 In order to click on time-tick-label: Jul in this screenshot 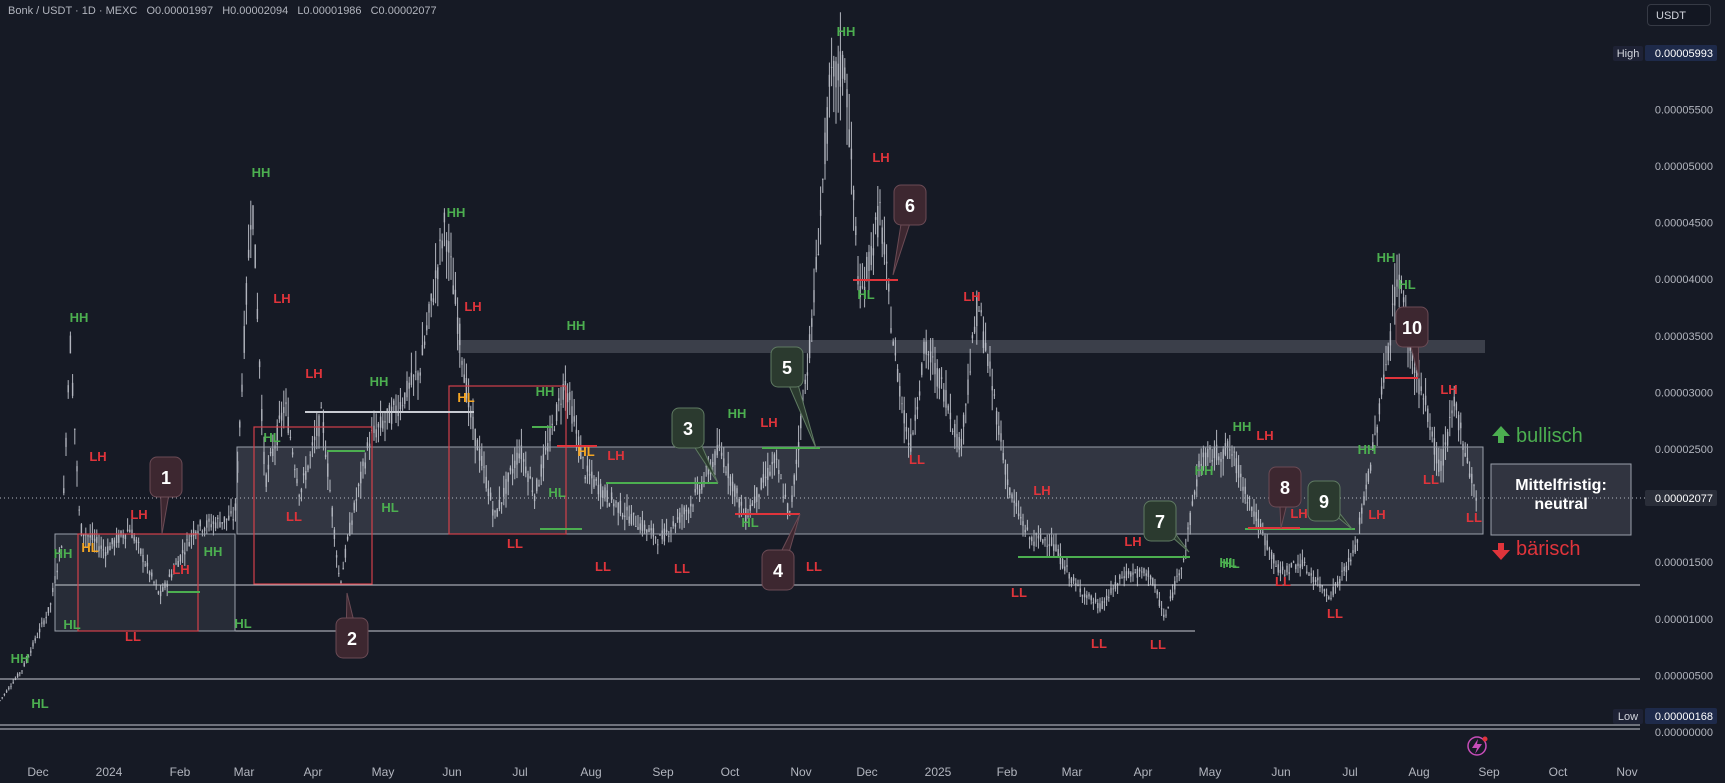, I will do `click(519, 772)`.